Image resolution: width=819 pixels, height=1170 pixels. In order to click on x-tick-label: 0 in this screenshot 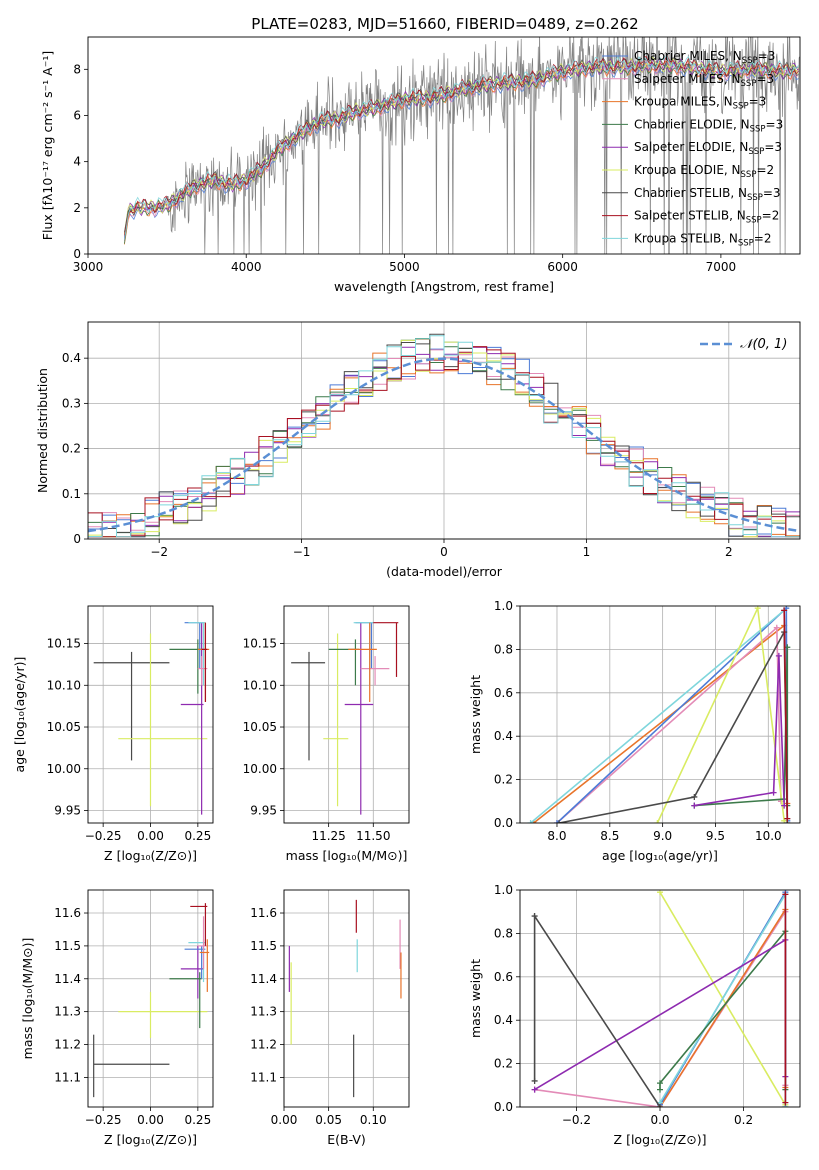, I will do `click(444, 552)`.